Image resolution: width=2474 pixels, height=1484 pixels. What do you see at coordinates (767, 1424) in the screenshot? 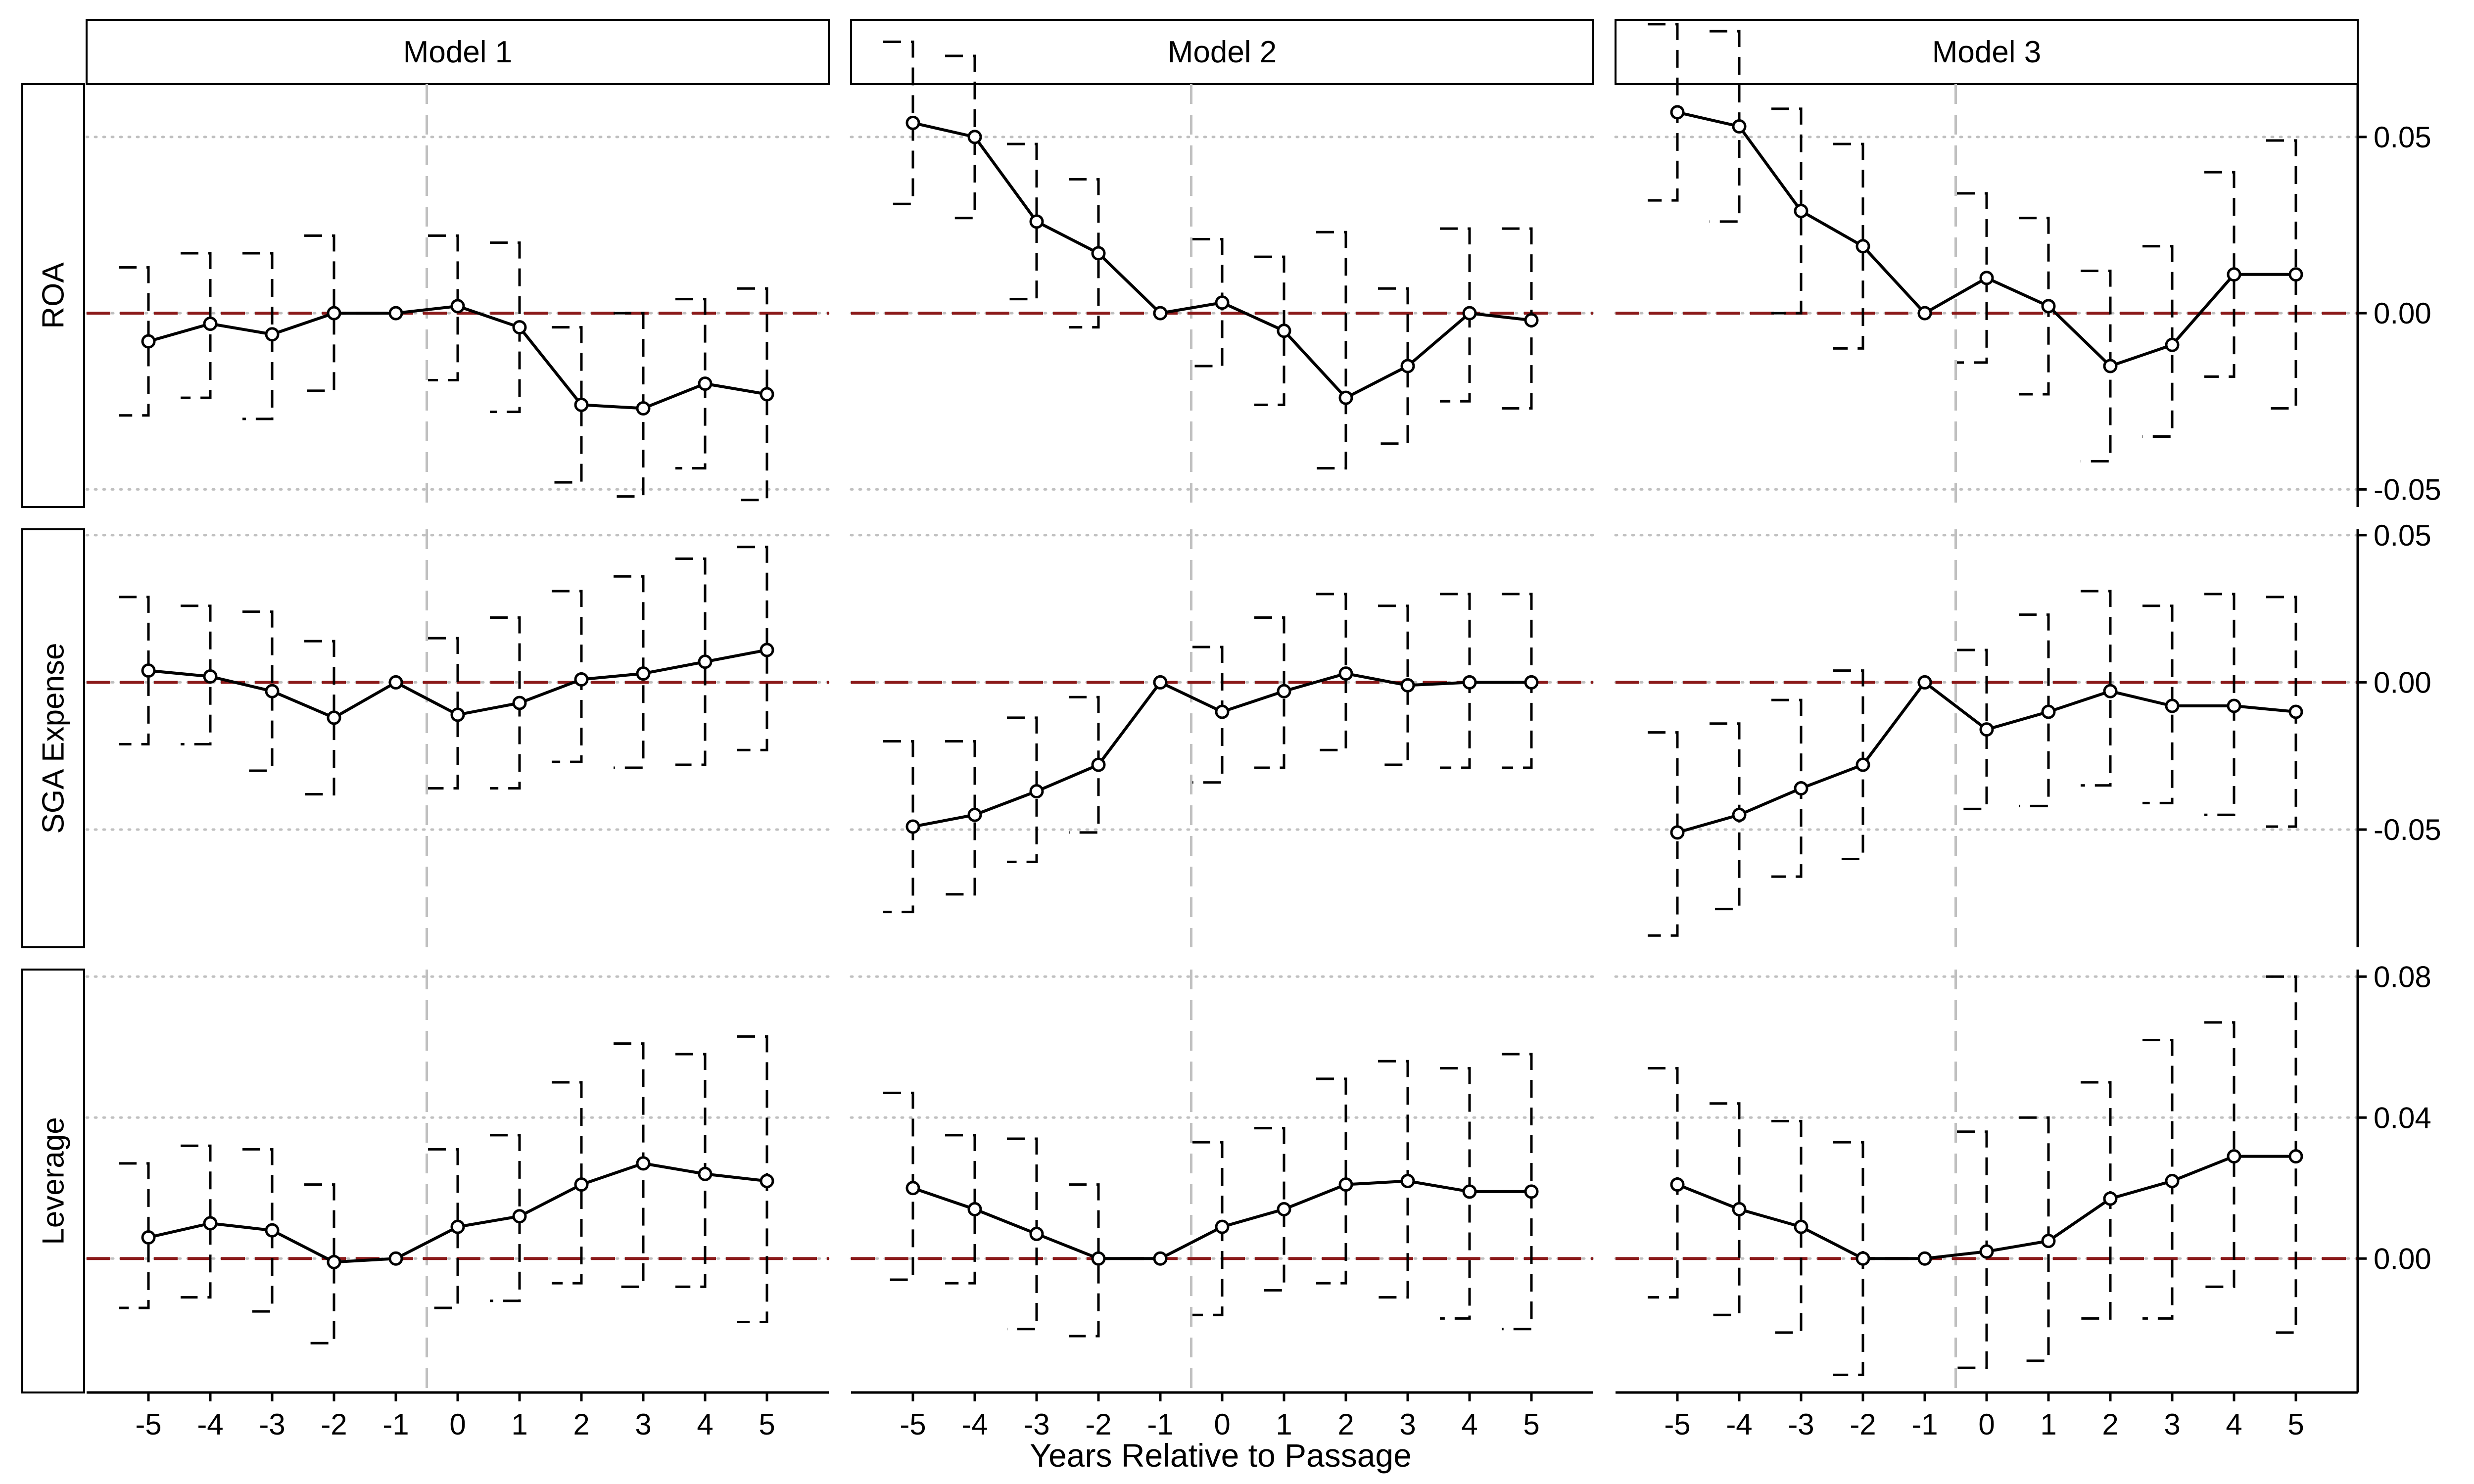
I see `x-tick-label: 5` at bounding box center [767, 1424].